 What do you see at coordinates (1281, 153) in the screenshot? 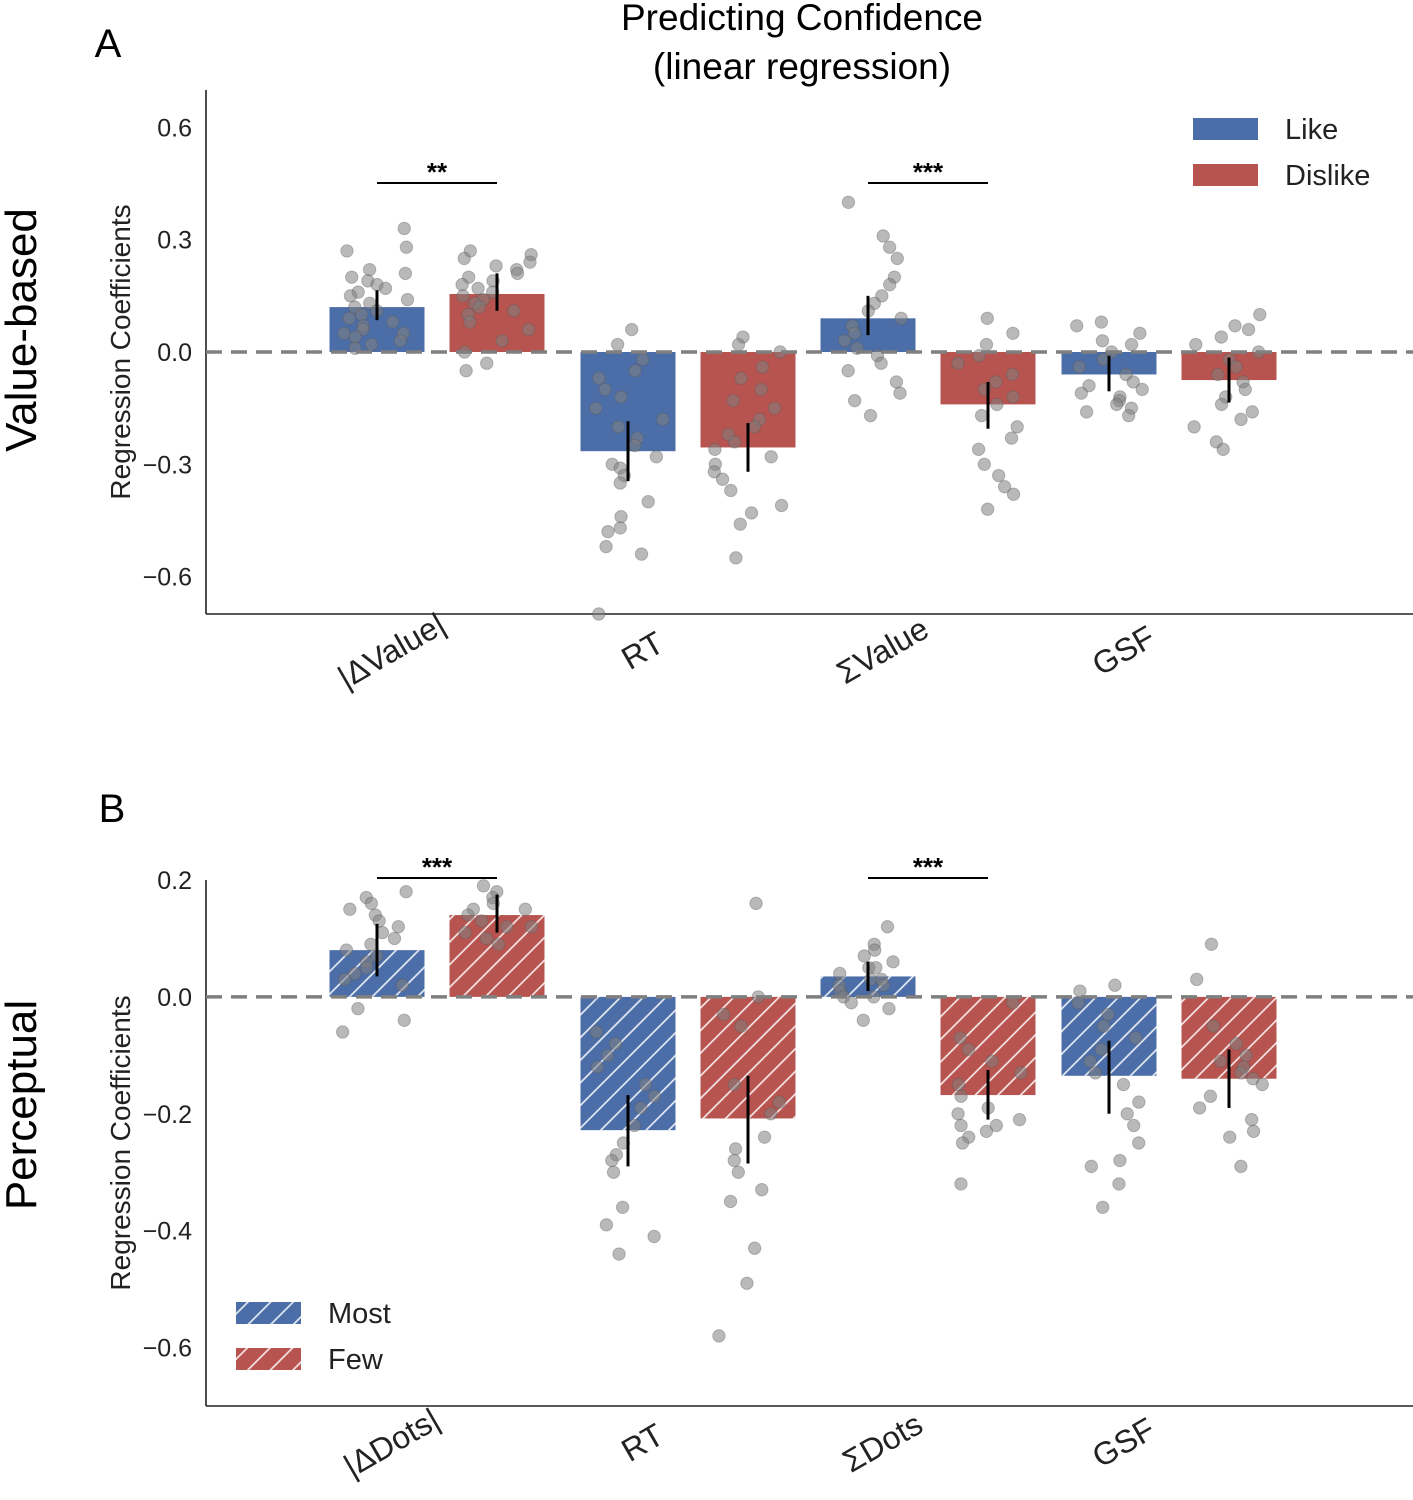
I see `legend: Like Dislike` at bounding box center [1281, 153].